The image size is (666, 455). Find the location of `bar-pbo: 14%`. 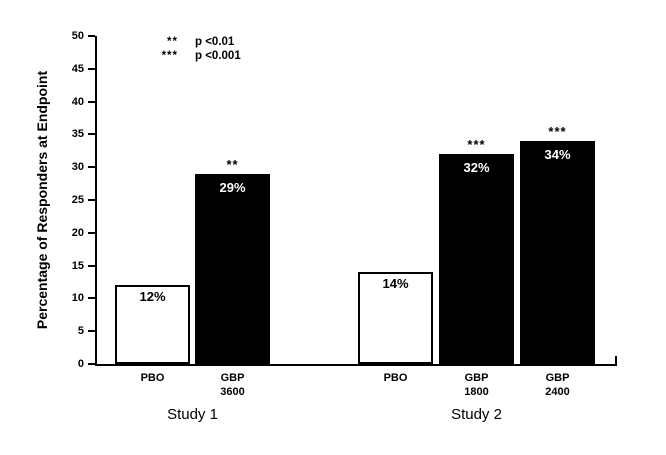

bar-pbo: 14% is located at coordinates (395, 318).